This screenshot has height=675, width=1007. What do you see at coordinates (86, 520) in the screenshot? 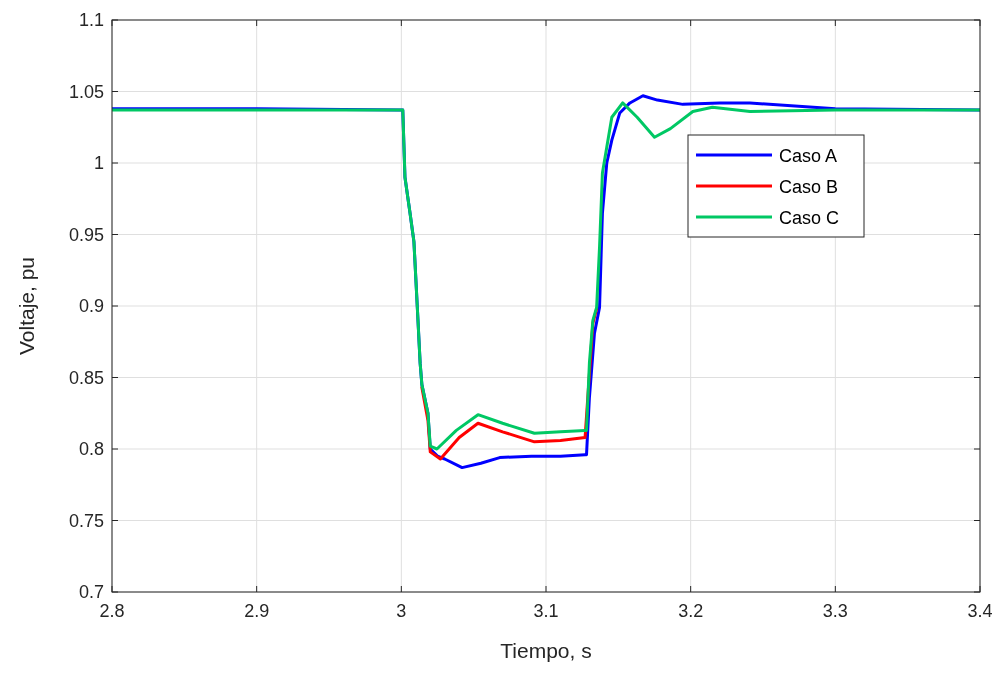
I see `y-tick-label: 0.75` at bounding box center [86, 520].